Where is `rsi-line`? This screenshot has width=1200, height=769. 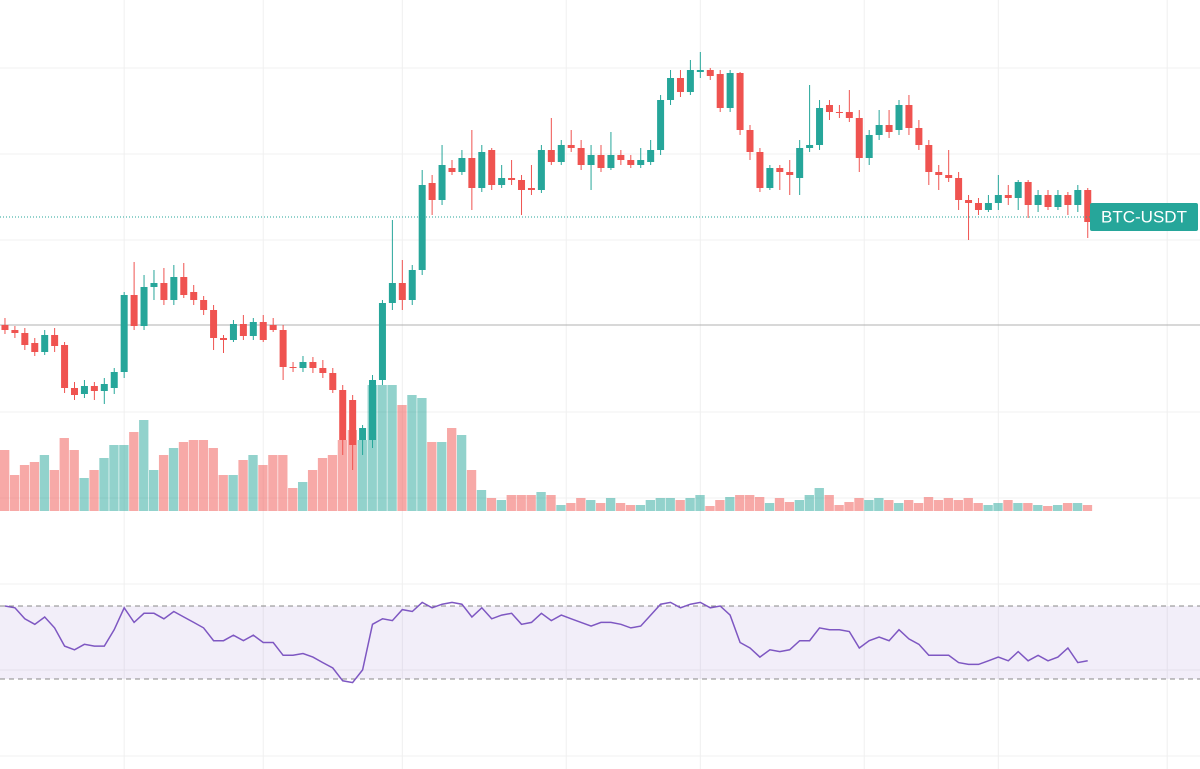 rsi-line is located at coordinates (546, 642).